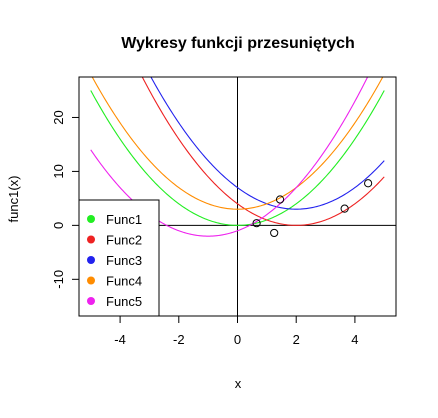 This screenshot has width=438, height=418. I want to click on legend-label-func5: Func5, so click(124, 301).